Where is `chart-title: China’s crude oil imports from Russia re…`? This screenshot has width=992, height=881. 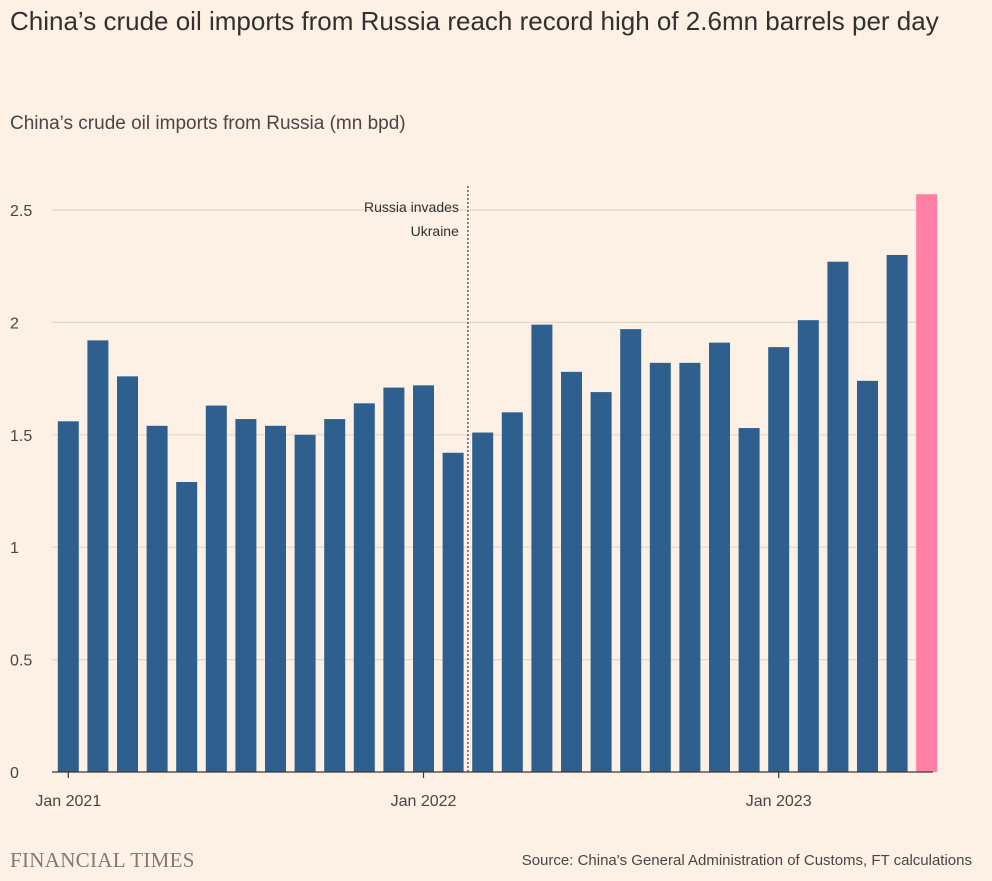
chart-title: China’s crude oil imports from Russia re… is located at coordinates (474, 21).